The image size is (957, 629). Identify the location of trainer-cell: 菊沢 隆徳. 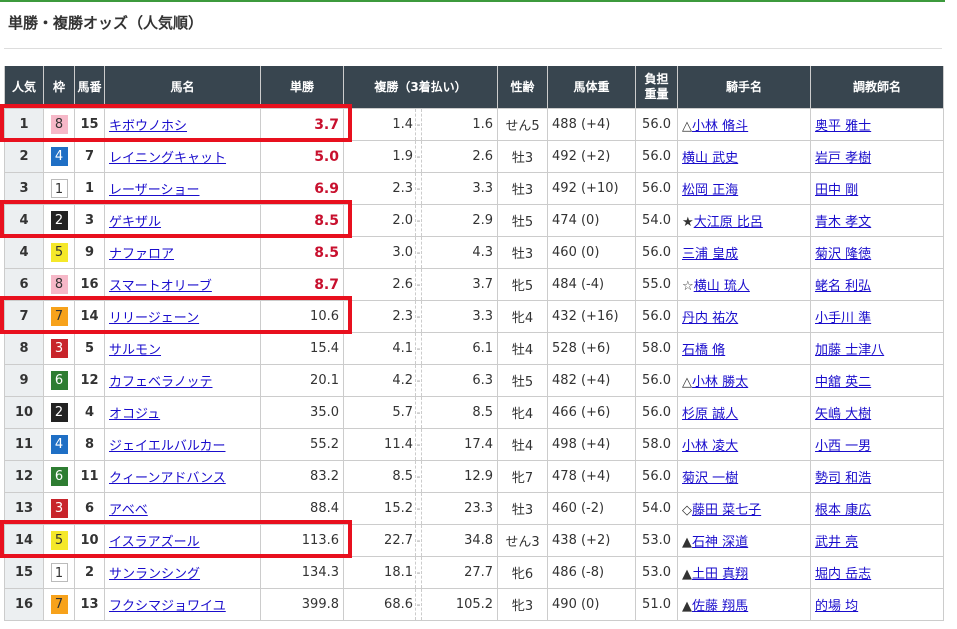
(877, 252).